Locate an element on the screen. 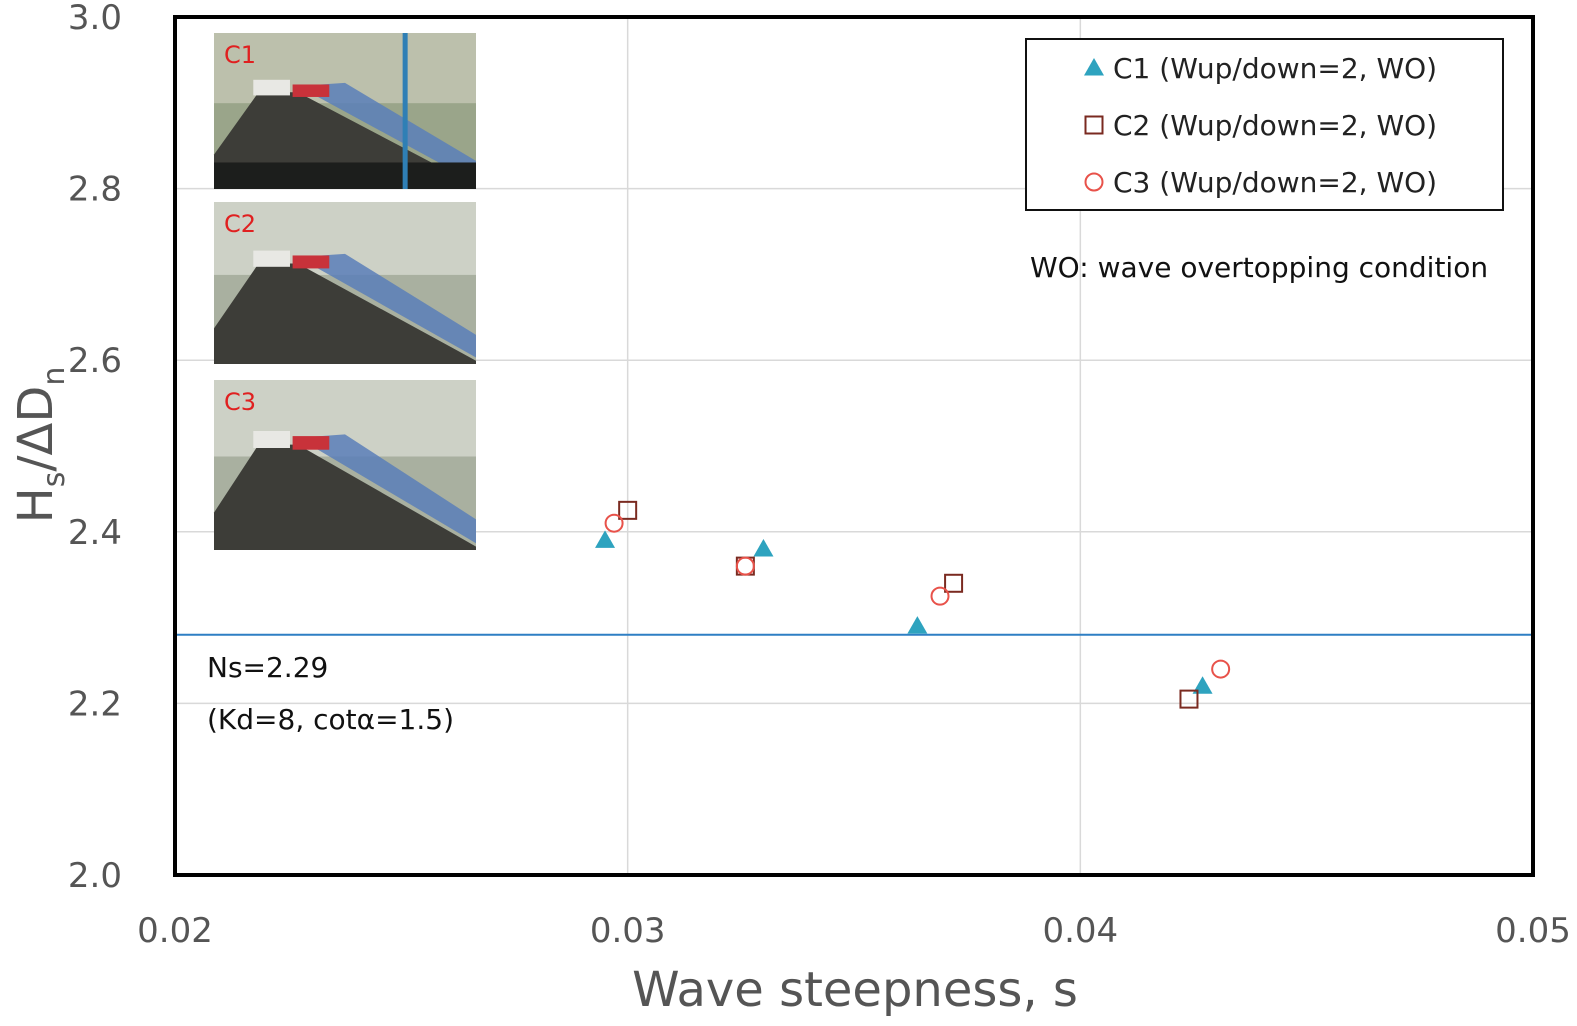 This screenshot has width=1577, height=1026. y-tick-label: 2.2 is located at coordinates (95, 704).